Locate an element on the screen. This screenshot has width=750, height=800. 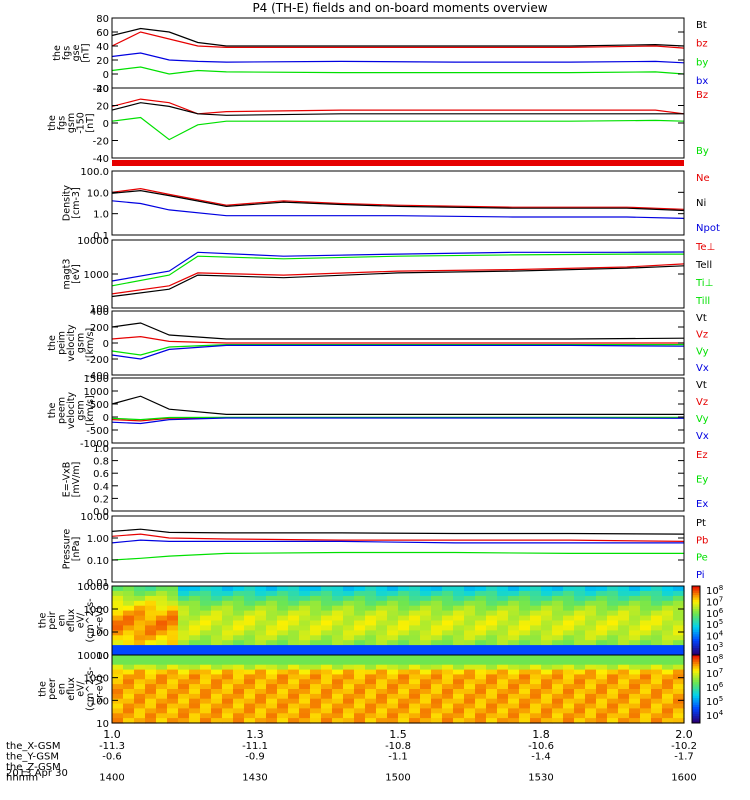
colorbar-tick-exponent: 8 is located at coordinates (721, 588).